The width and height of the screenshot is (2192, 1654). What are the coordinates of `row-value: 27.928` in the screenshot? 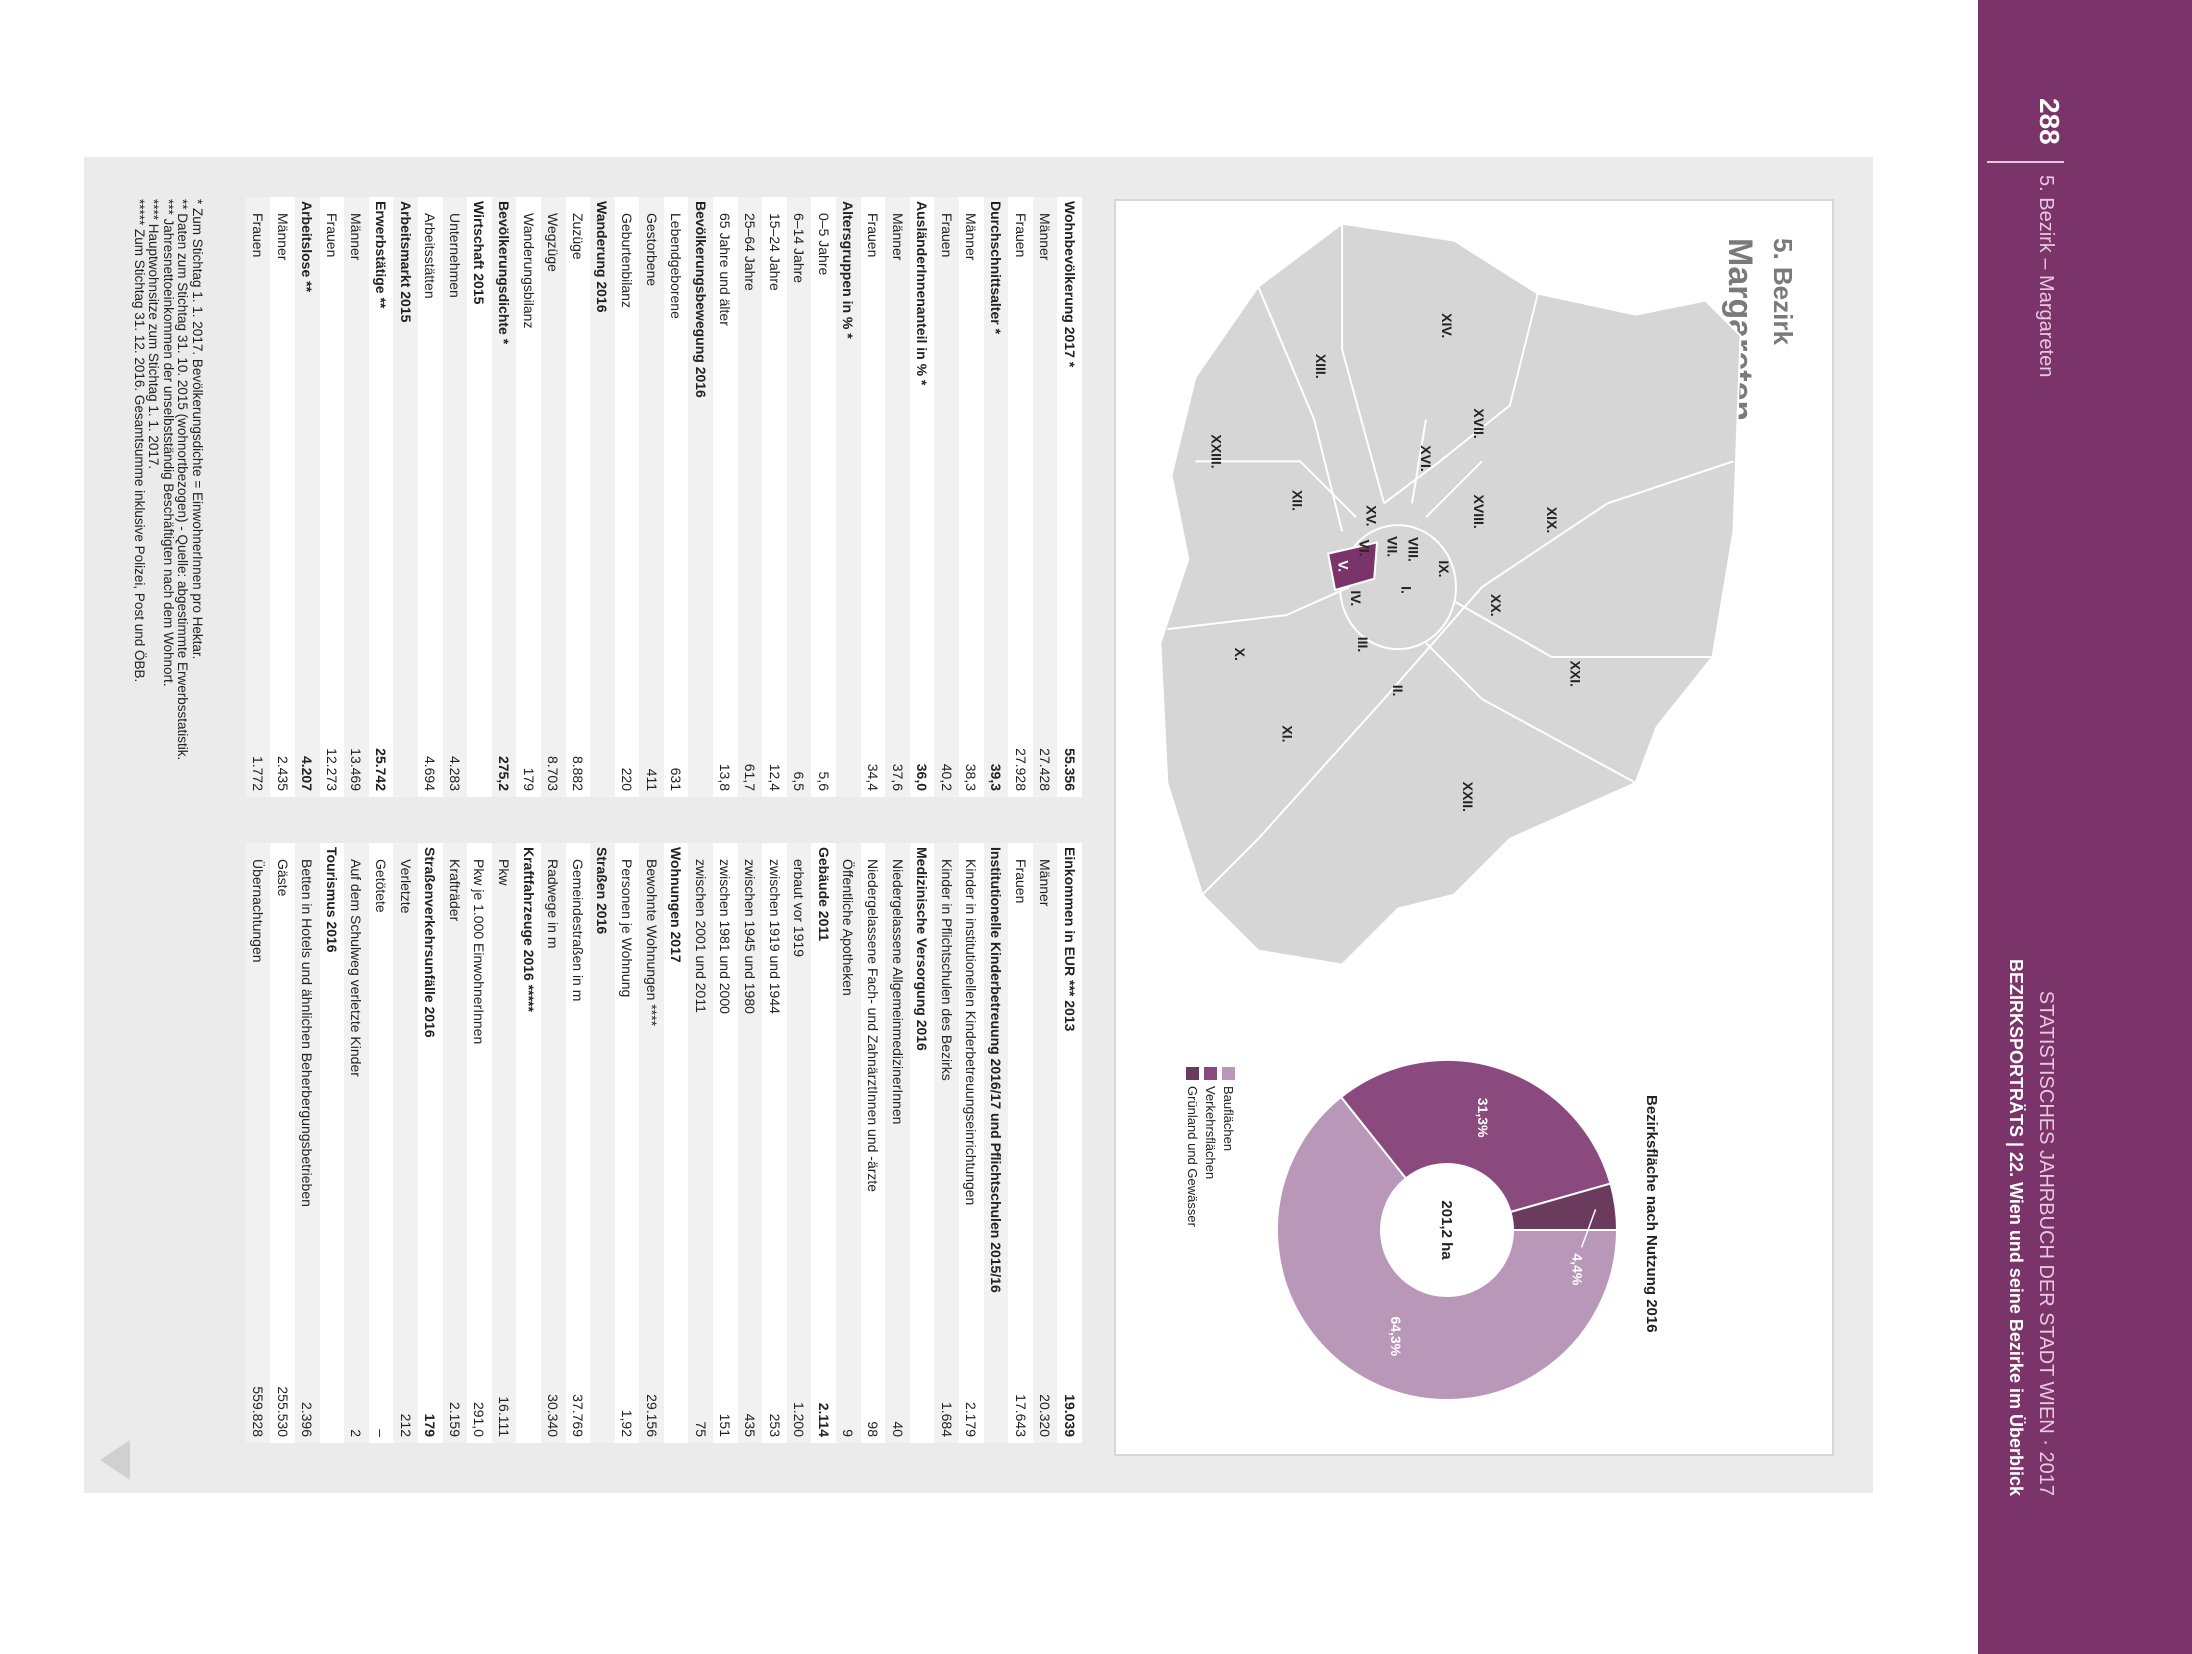 It's located at (1020, 769).